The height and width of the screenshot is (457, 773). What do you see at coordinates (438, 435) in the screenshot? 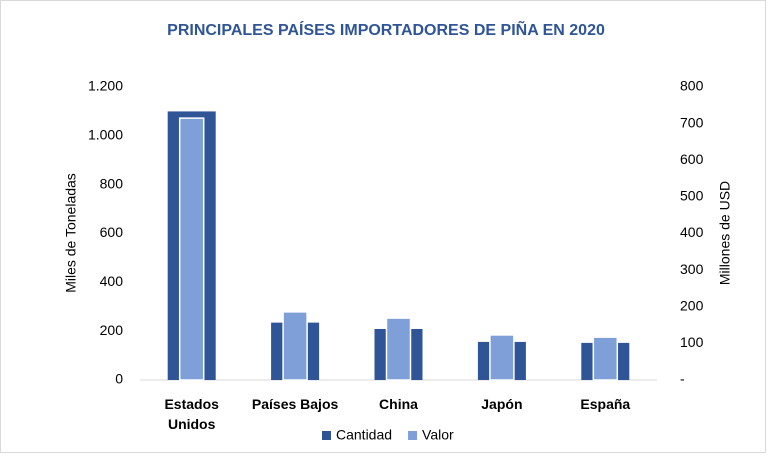
I see `legend-label: Valor` at bounding box center [438, 435].